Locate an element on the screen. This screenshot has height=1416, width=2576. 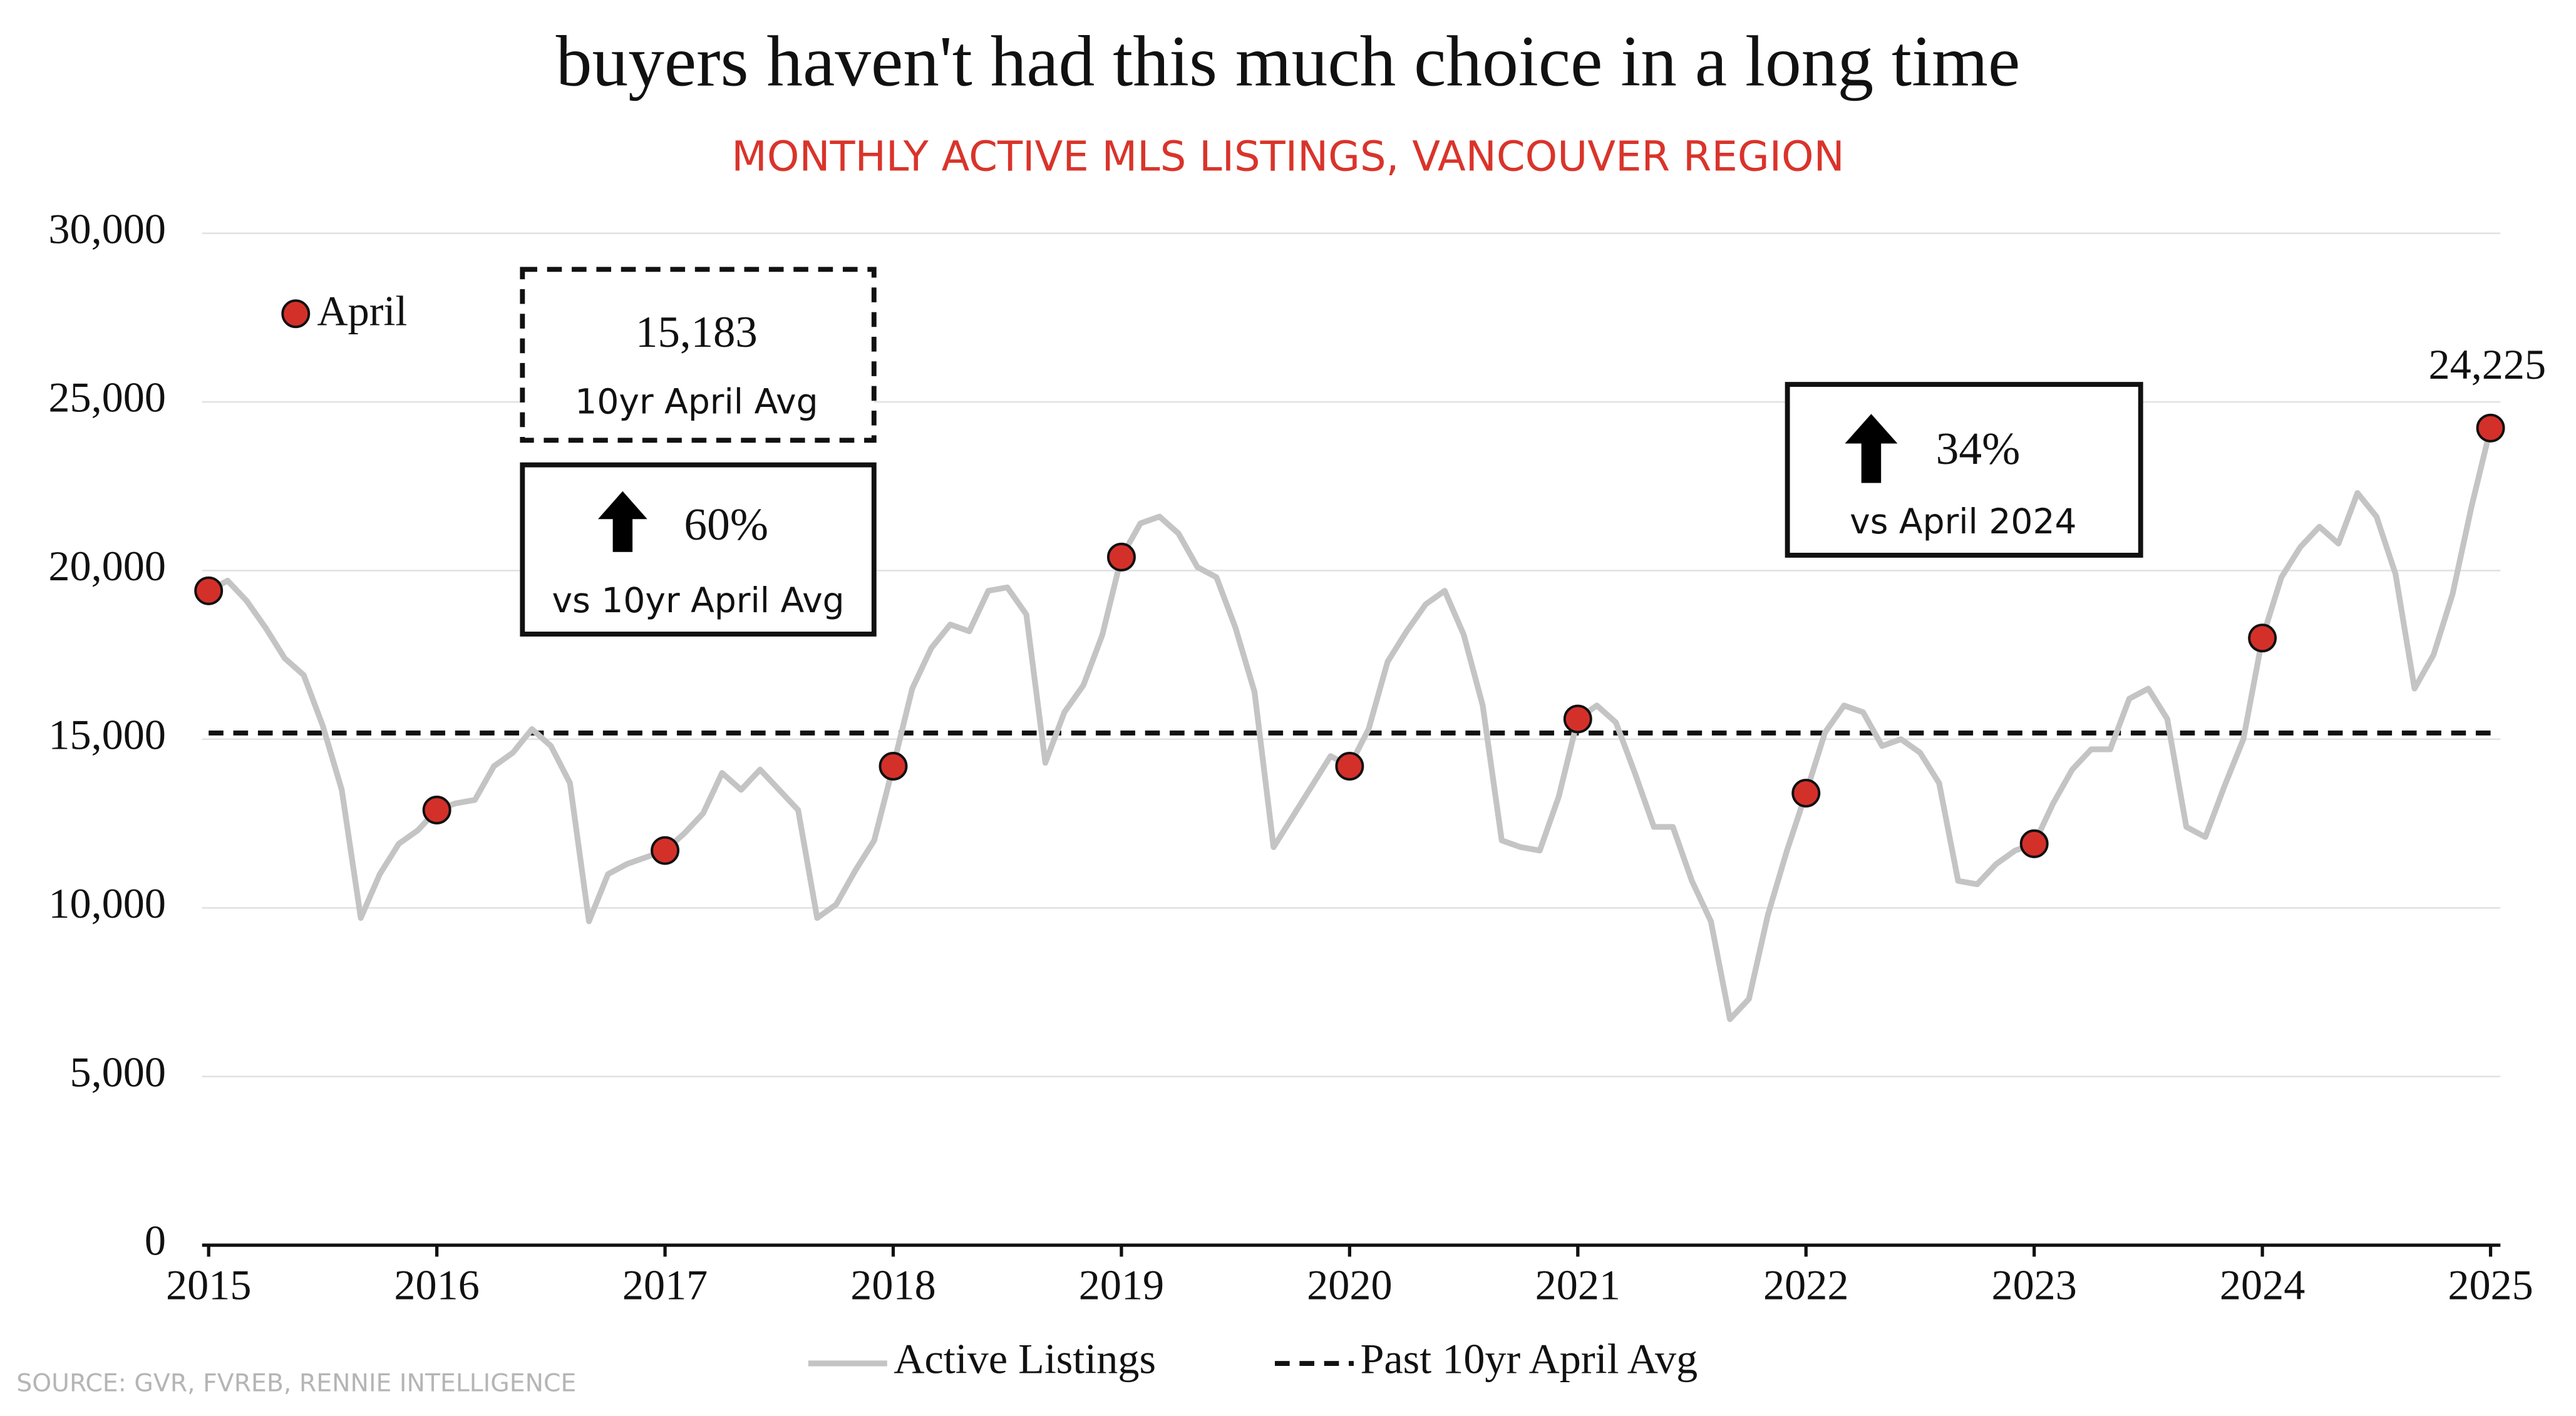
legend-label: Active Listings is located at coordinates (1025, 1359).